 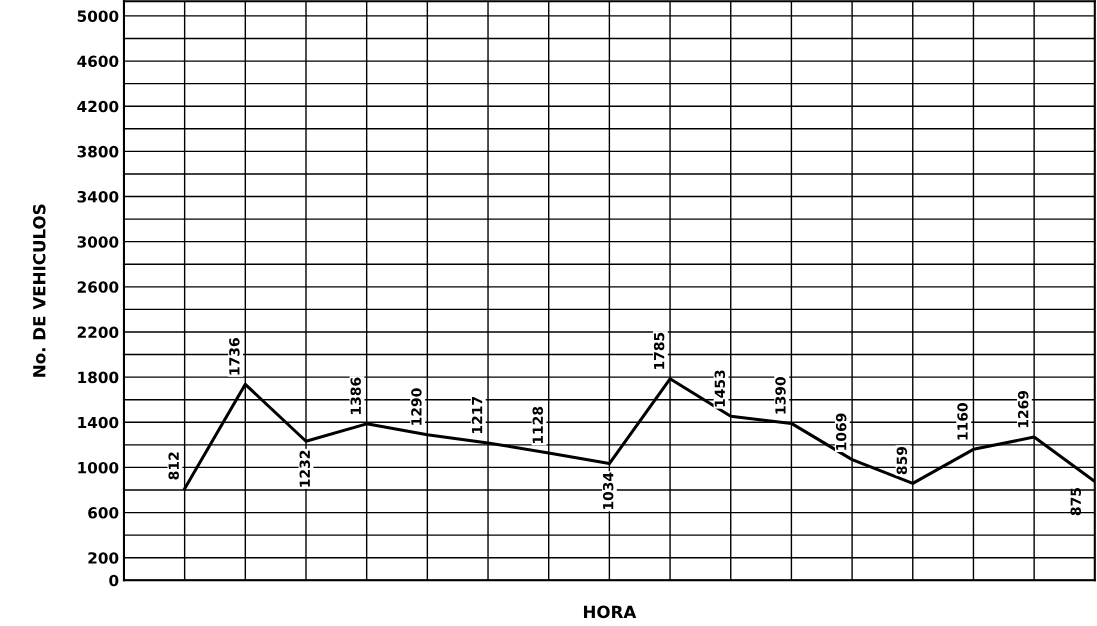 I want to click on data-label: 1269, so click(x=1023, y=409).